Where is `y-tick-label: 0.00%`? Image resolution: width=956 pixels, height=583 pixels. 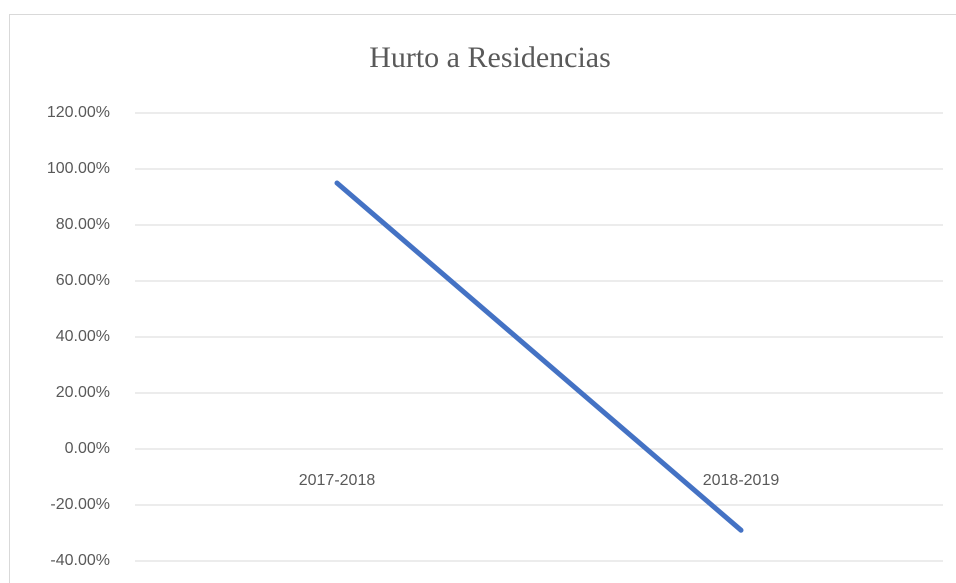 y-tick-label: 0.00% is located at coordinates (87, 448).